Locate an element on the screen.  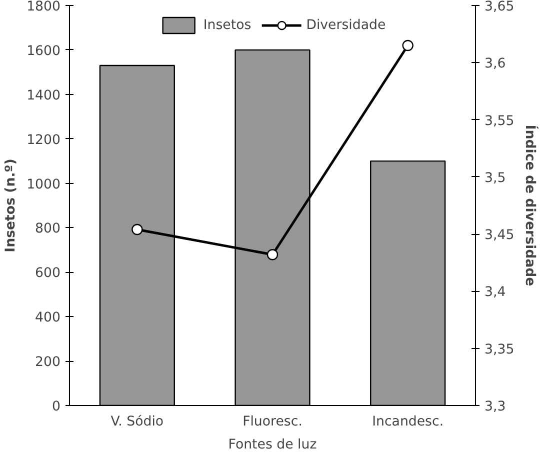
legend-label: Insetos is located at coordinates (227, 25).